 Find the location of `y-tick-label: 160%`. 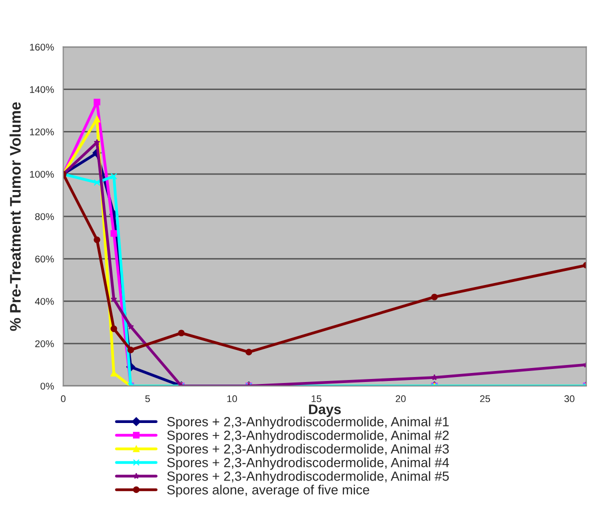

y-tick-label: 160% is located at coordinates (42, 47).